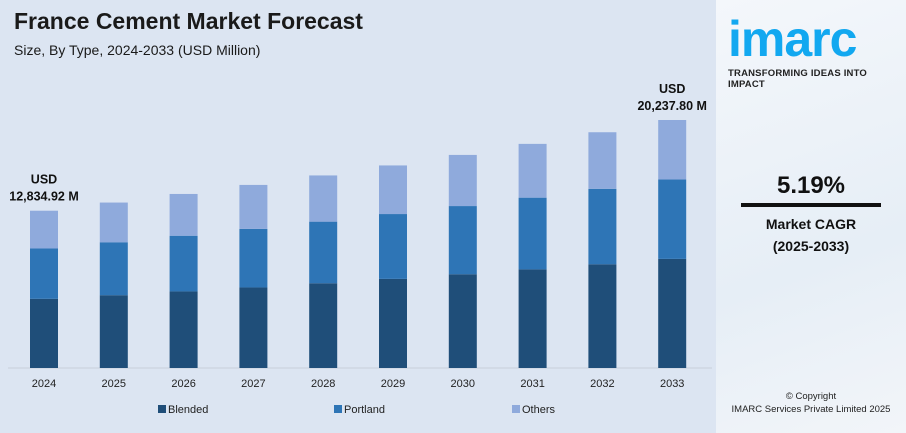 This screenshot has height=433, width=906. I want to click on x-tick-label: 2025, so click(114, 384).